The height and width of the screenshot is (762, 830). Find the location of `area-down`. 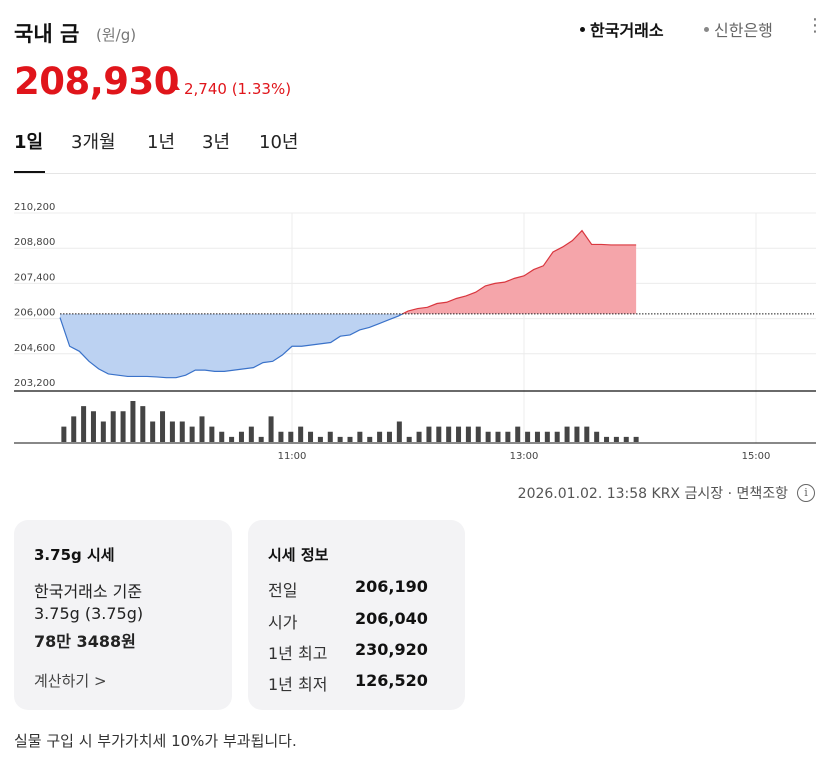

area-down is located at coordinates (348, 345).